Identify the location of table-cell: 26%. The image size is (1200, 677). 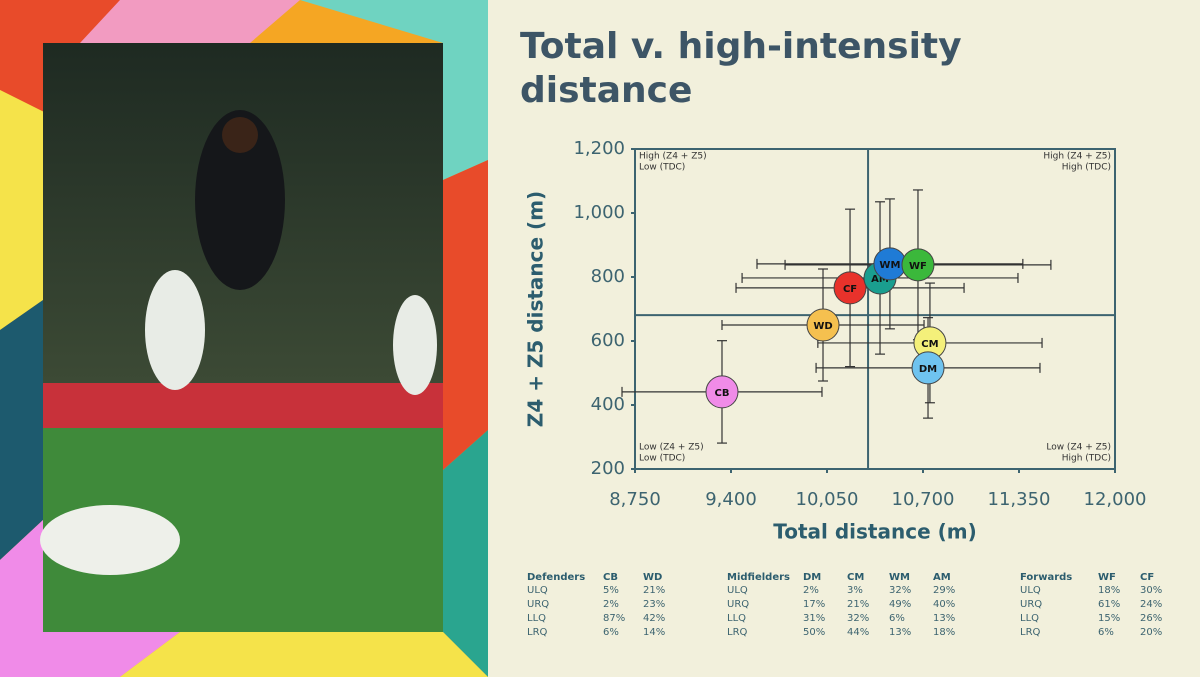
(1151, 618).